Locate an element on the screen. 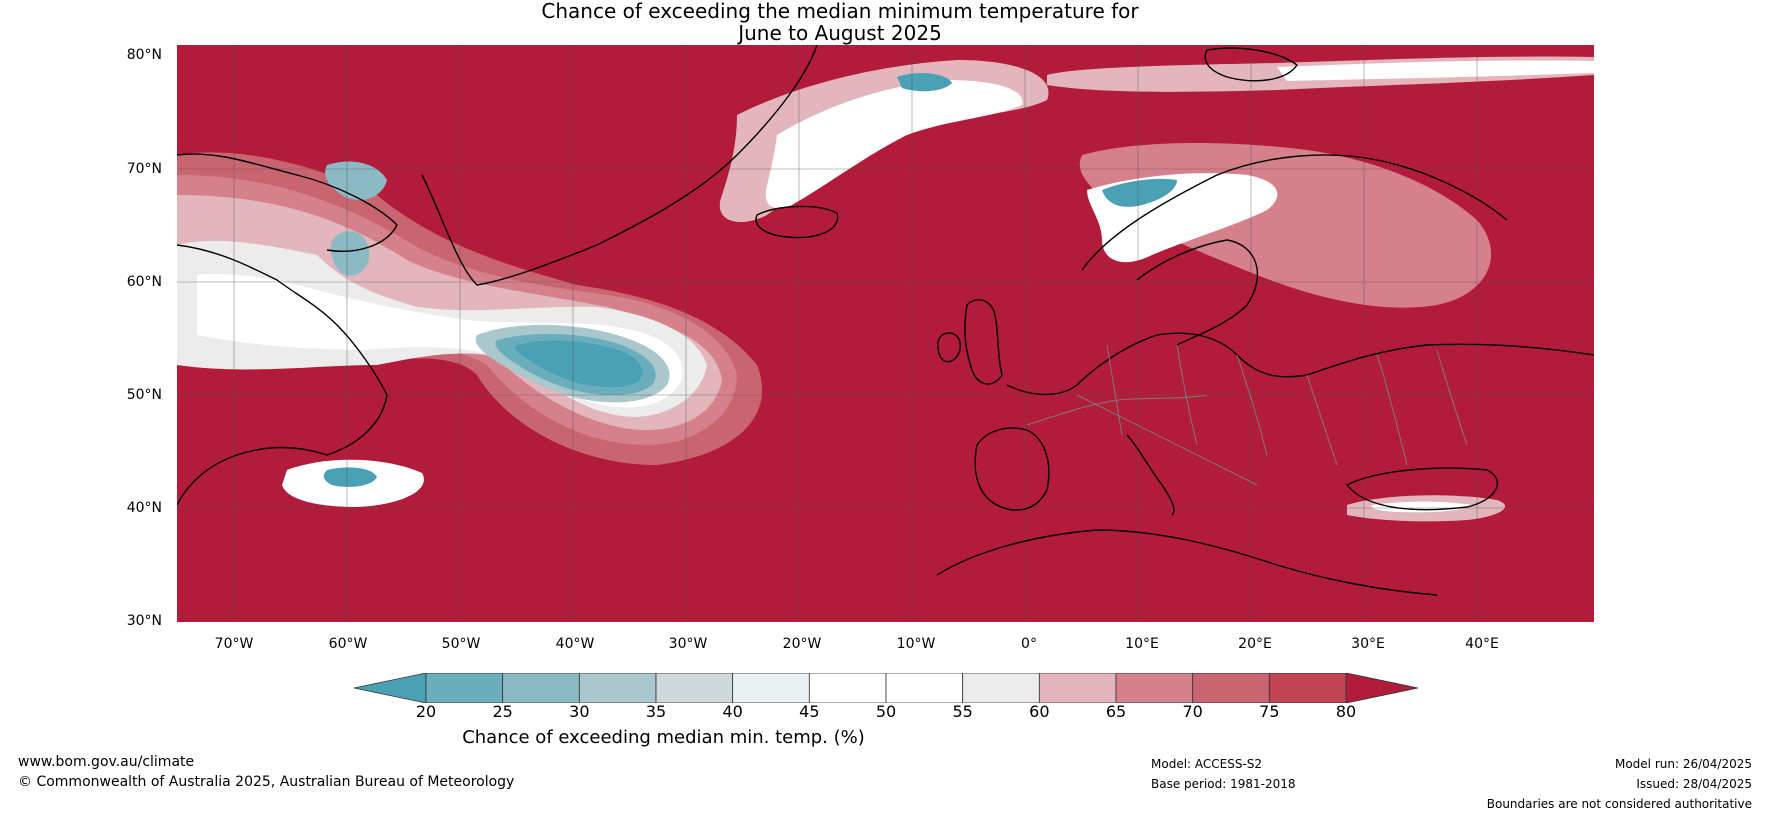  lon-label: 20°E is located at coordinates (1255, 644).